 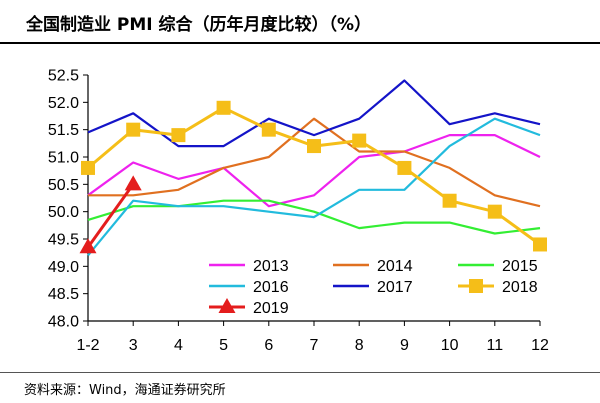 I want to click on series-2017, so click(x=314, y=113).